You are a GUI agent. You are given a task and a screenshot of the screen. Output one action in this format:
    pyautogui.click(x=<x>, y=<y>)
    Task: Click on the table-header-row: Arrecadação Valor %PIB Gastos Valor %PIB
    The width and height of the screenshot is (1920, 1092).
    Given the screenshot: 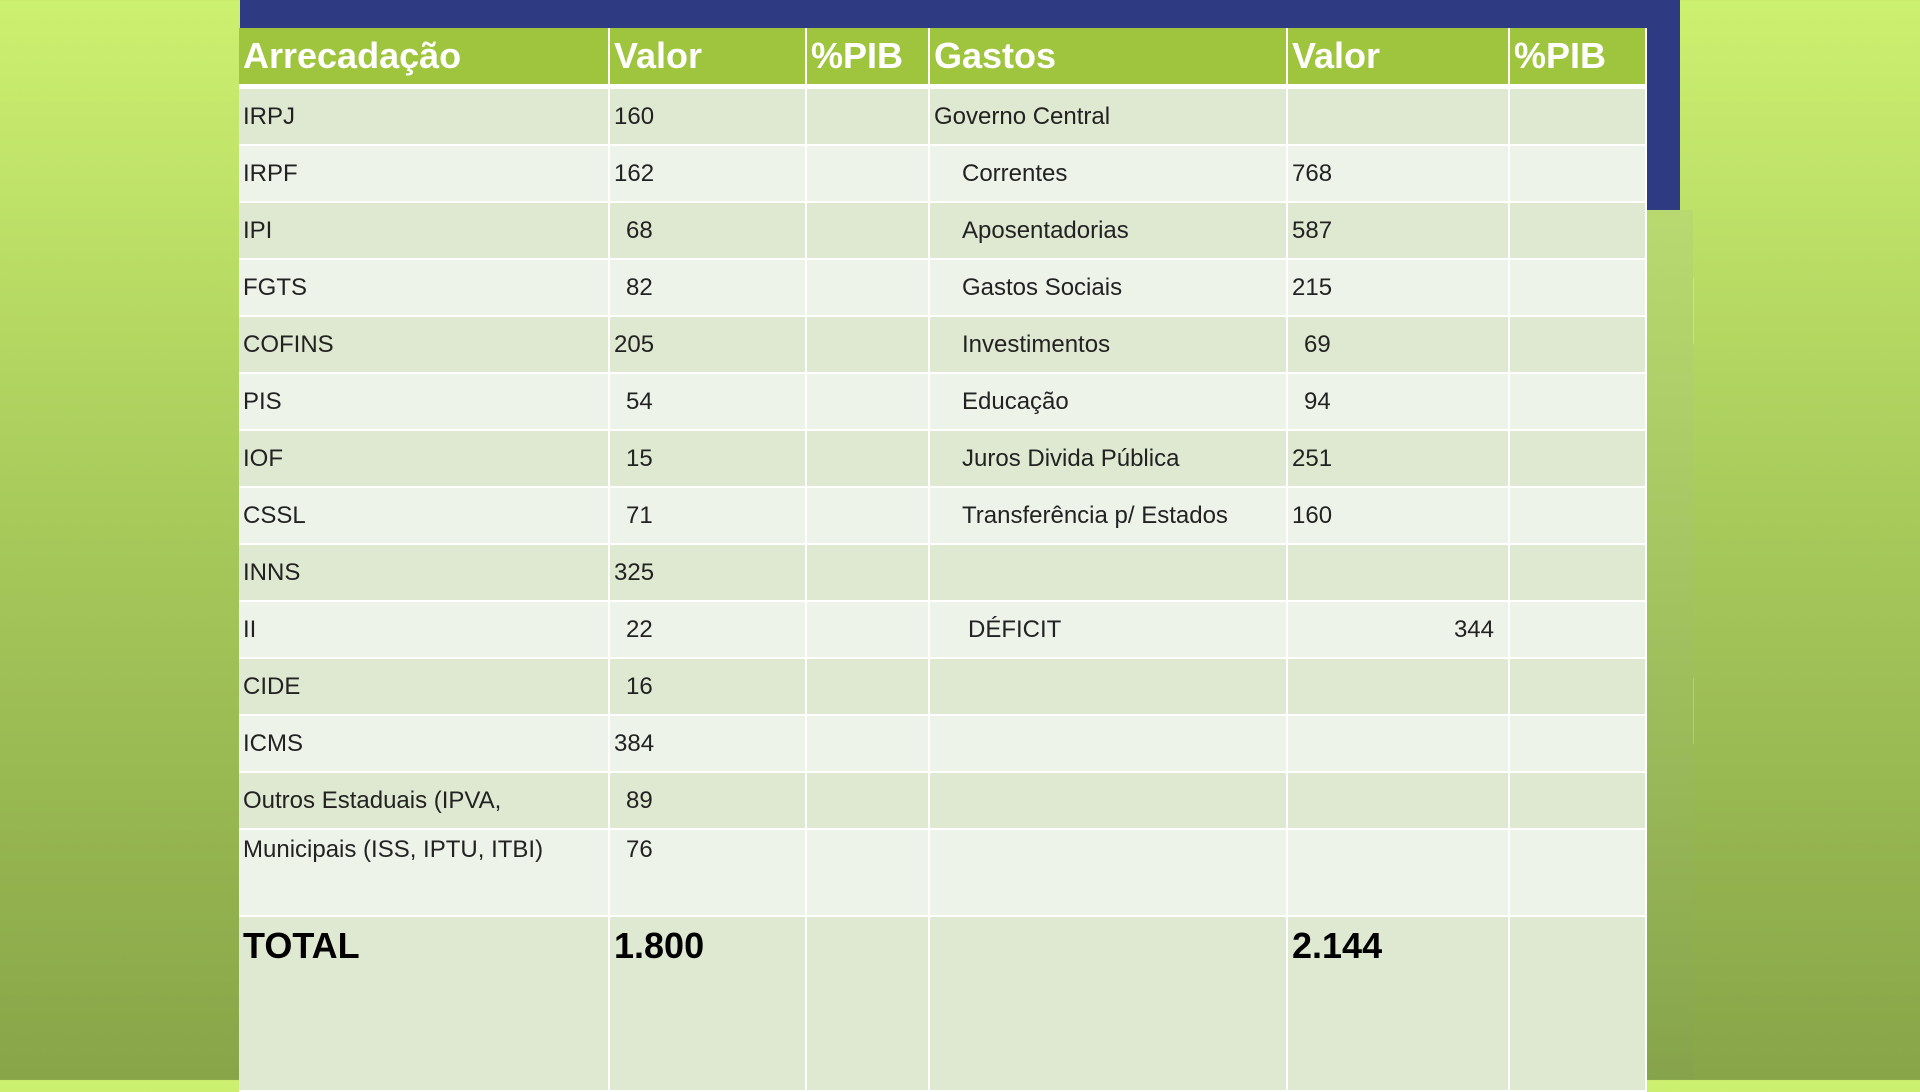 What is the action you would take?
    pyautogui.click(x=943, y=58)
    